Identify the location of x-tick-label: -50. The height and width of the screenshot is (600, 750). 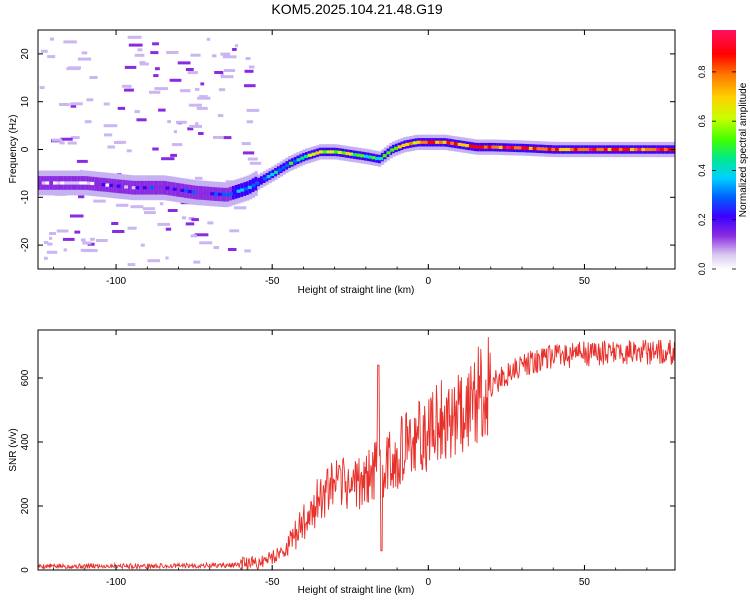
(272, 281).